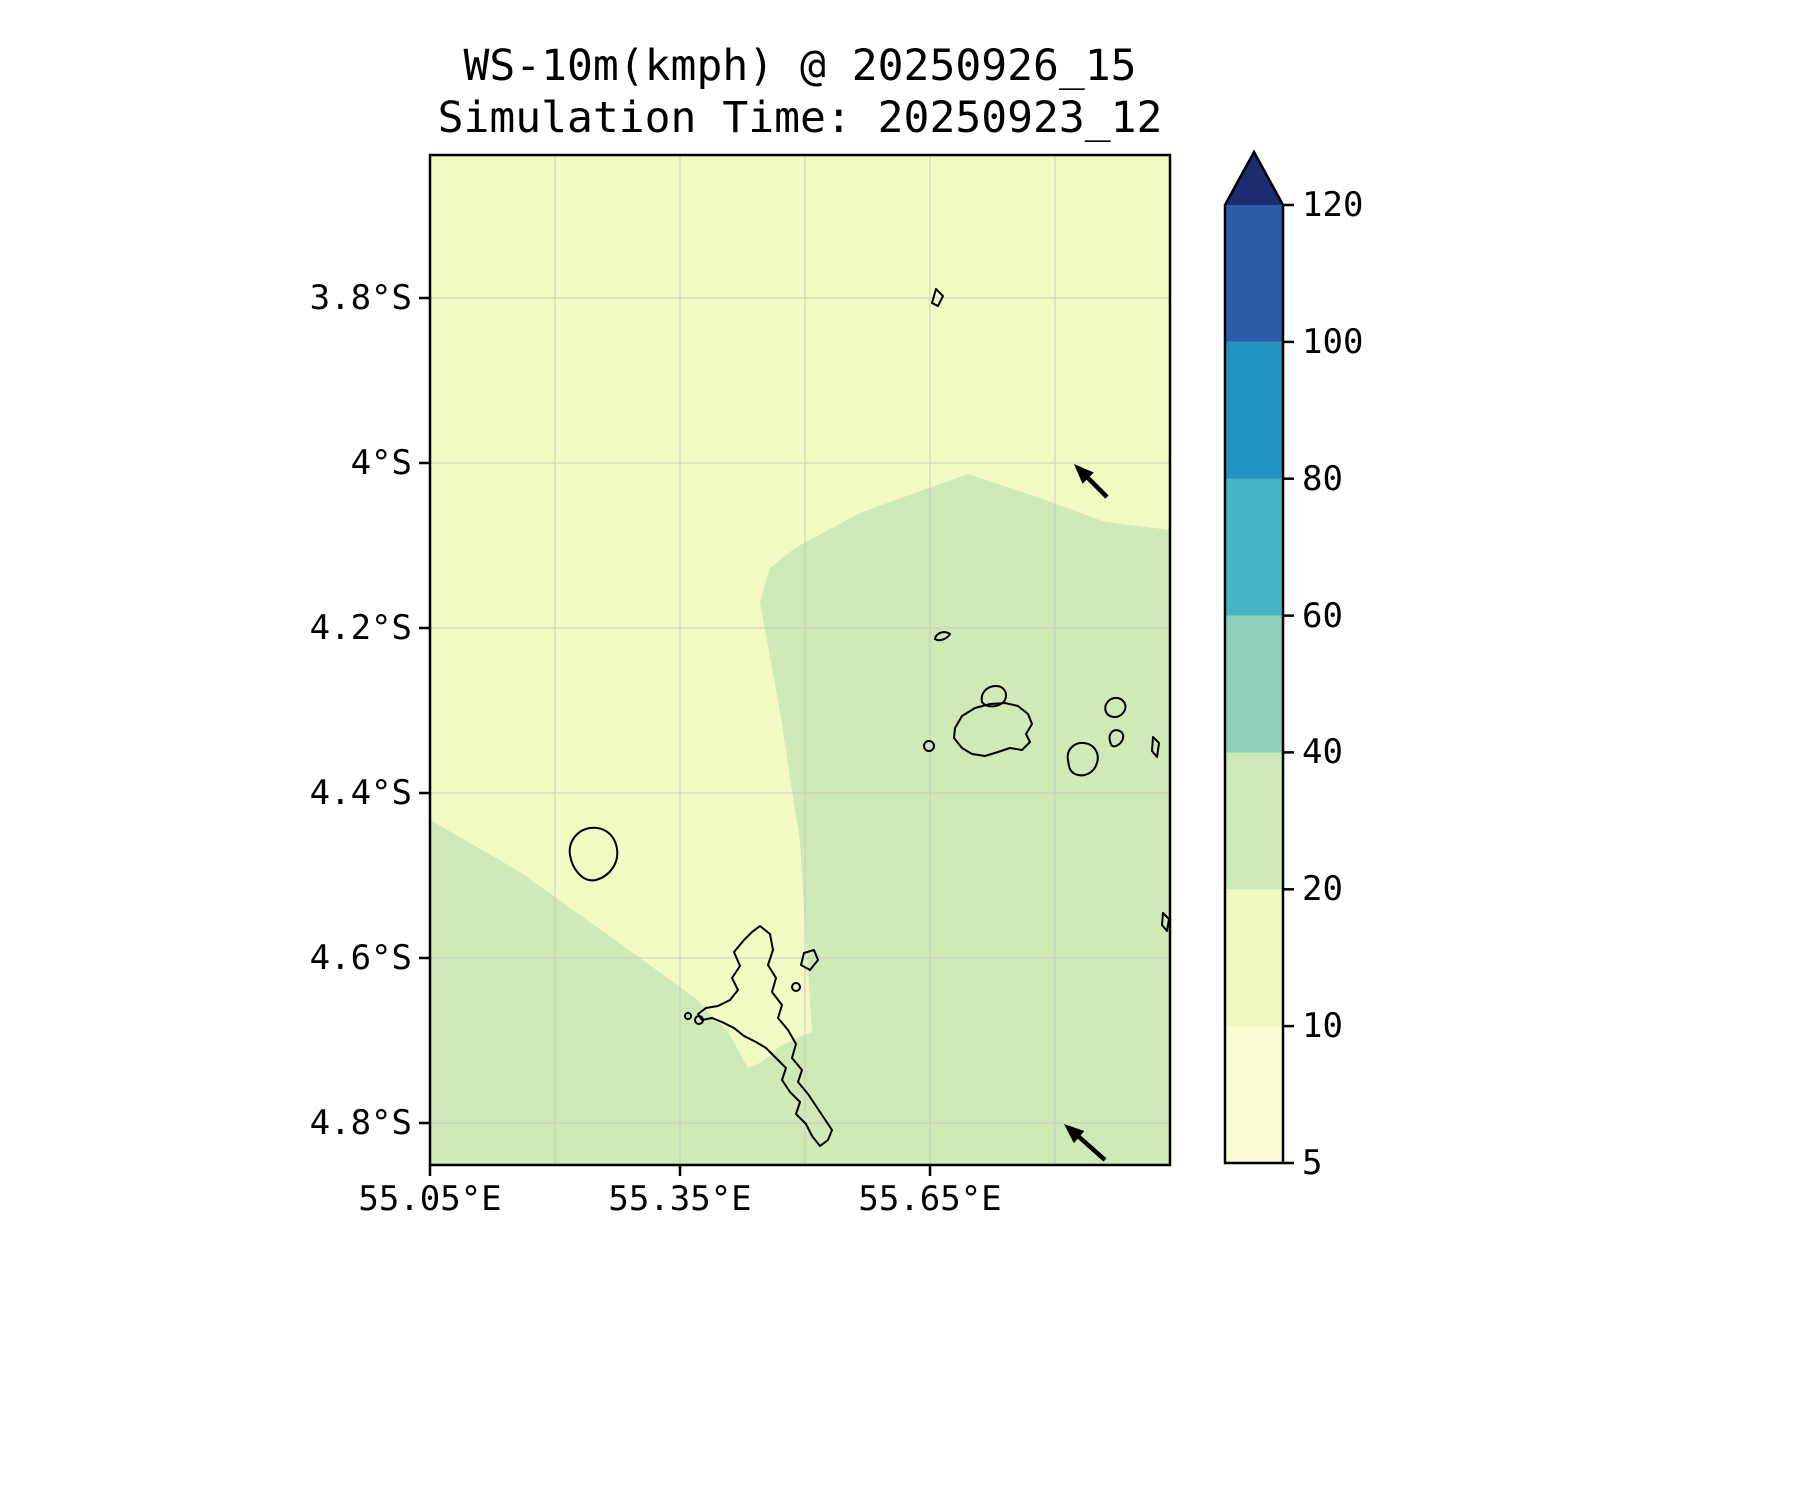 This screenshot has width=1800, height=1500. I want to click on wind-arrow-southeast, so click(1085, 1143).